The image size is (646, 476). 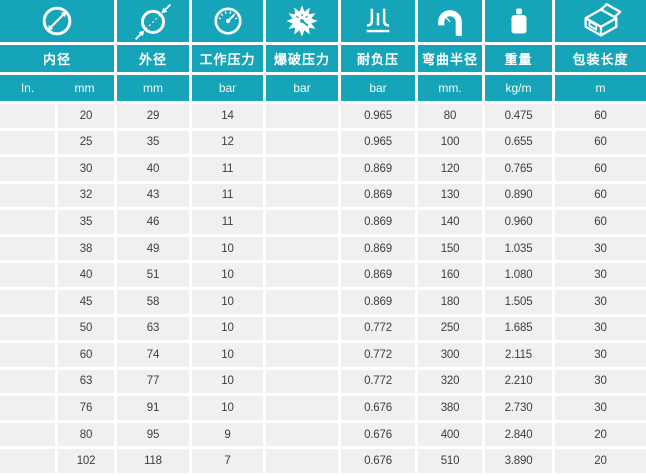 I want to click on col-header-weight: 重量, so click(x=518, y=58).